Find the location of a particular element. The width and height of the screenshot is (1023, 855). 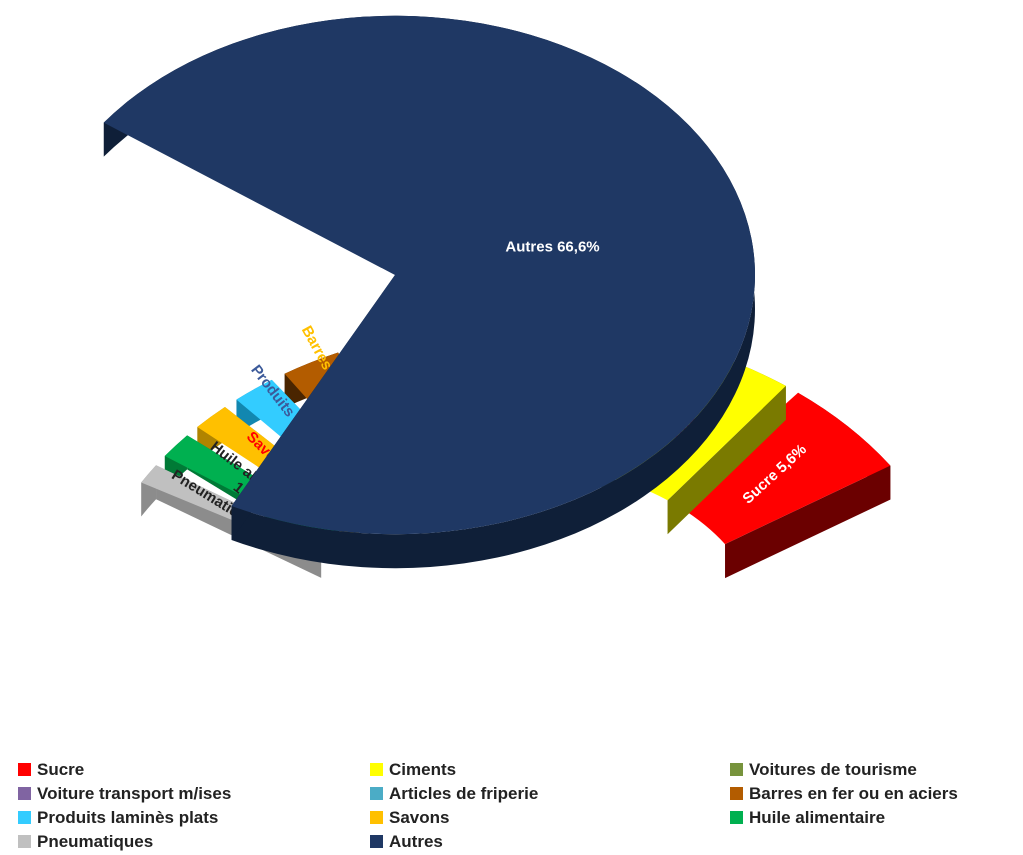

legend-item-voitures-de-tourisme: Voitures de tourisme is located at coordinates (874, 769).